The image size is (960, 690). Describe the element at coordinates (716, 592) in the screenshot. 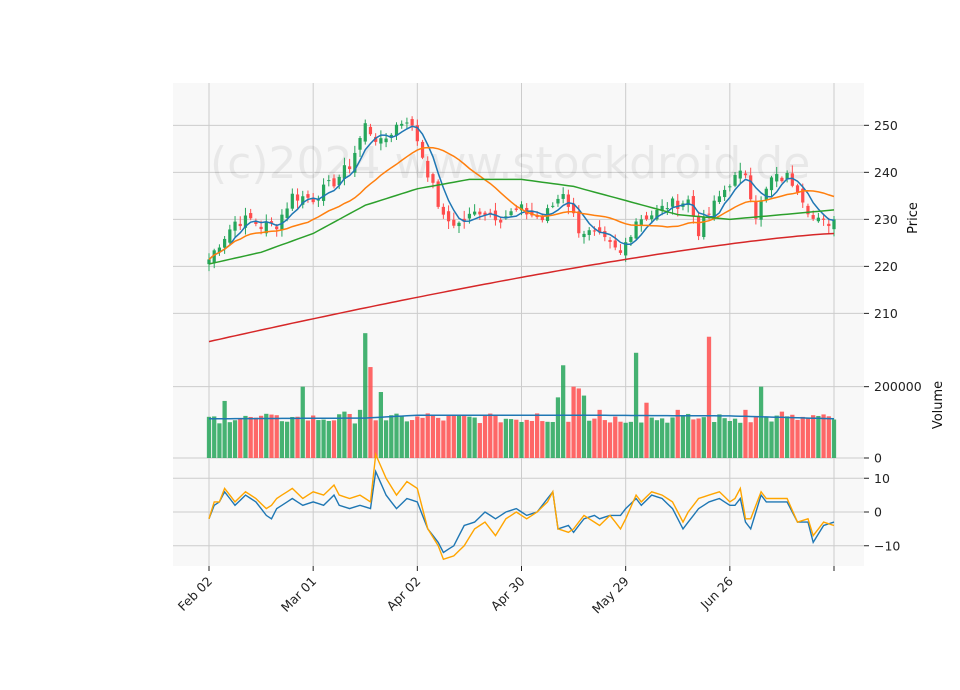

I see `x-tick-label: Jun 26` at that location.